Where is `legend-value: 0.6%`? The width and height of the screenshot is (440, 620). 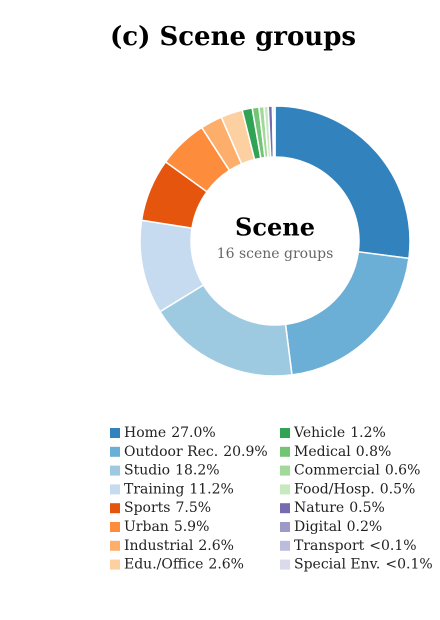
legend-value: 0.6% is located at coordinates (403, 471).